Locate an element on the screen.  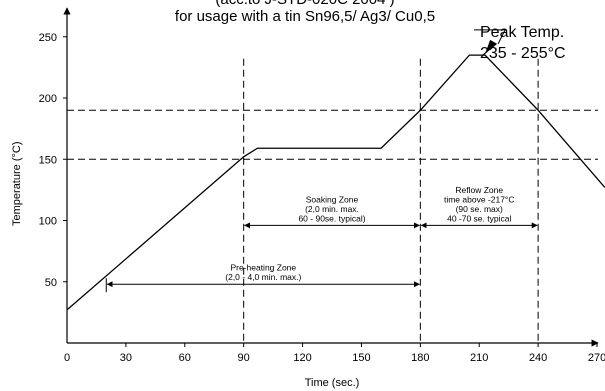
x-tick-label-150: 150 is located at coordinates (361, 358).